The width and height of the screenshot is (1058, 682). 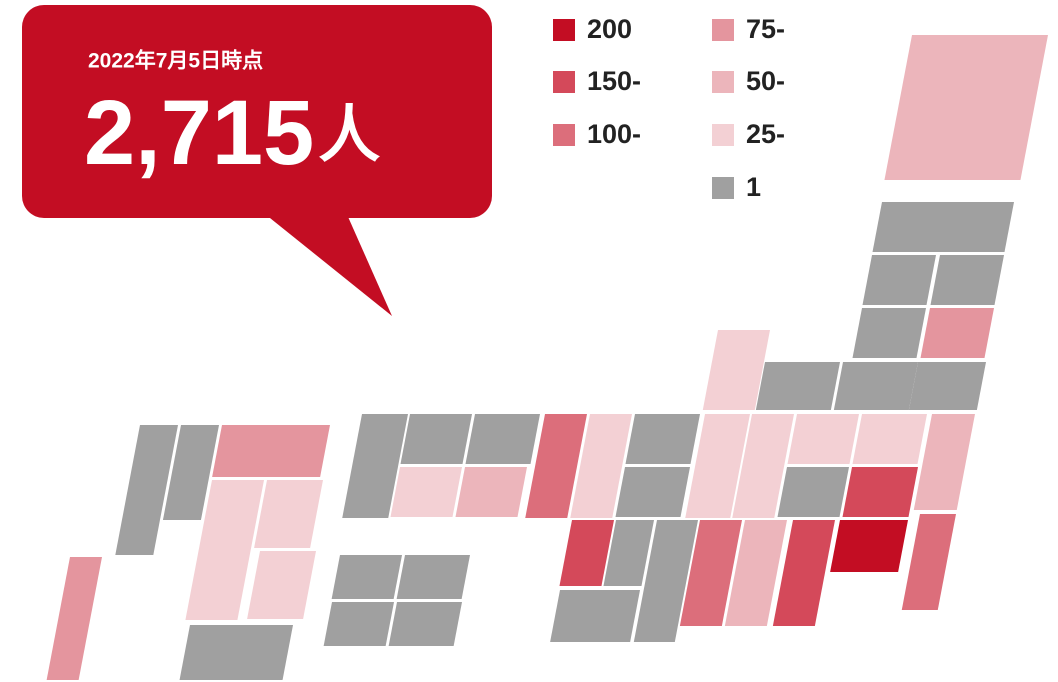 I want to click on legend-label: 100-, so click(x=614, y=134).